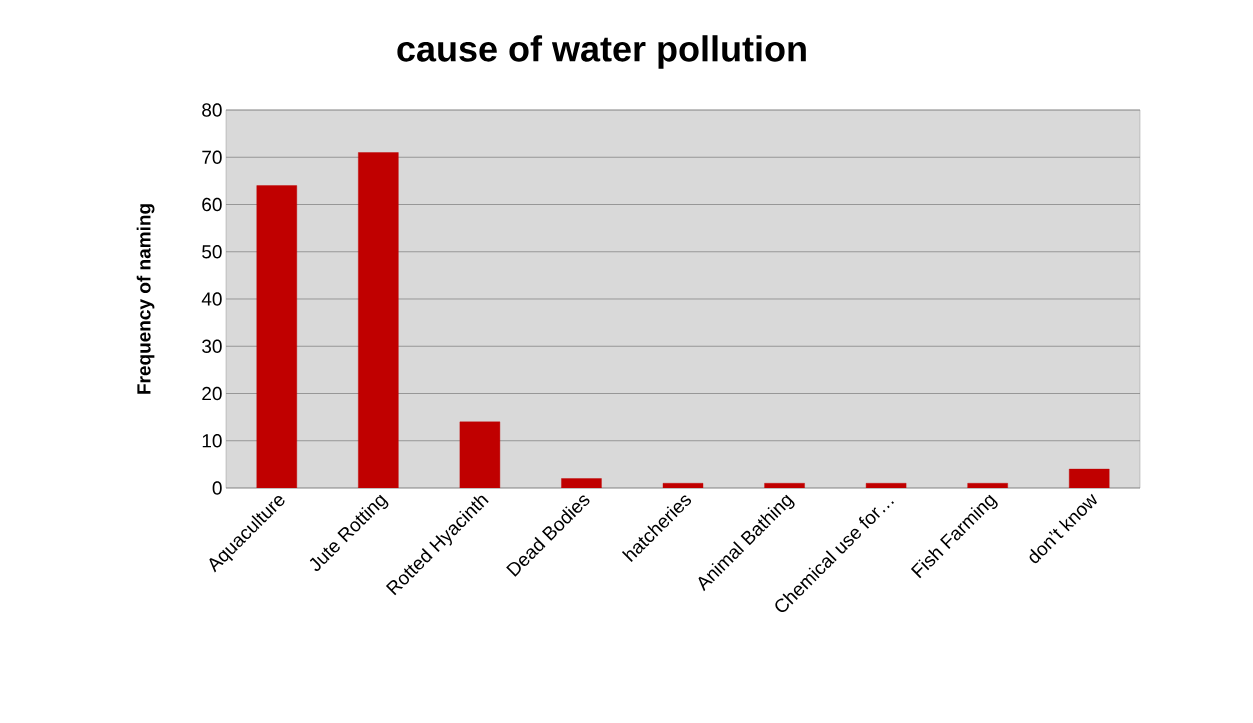  What do you see at coordinates (217, 488) in the screenshot?
I see `y-tick-label: 0` at bounding box center [217, 488].